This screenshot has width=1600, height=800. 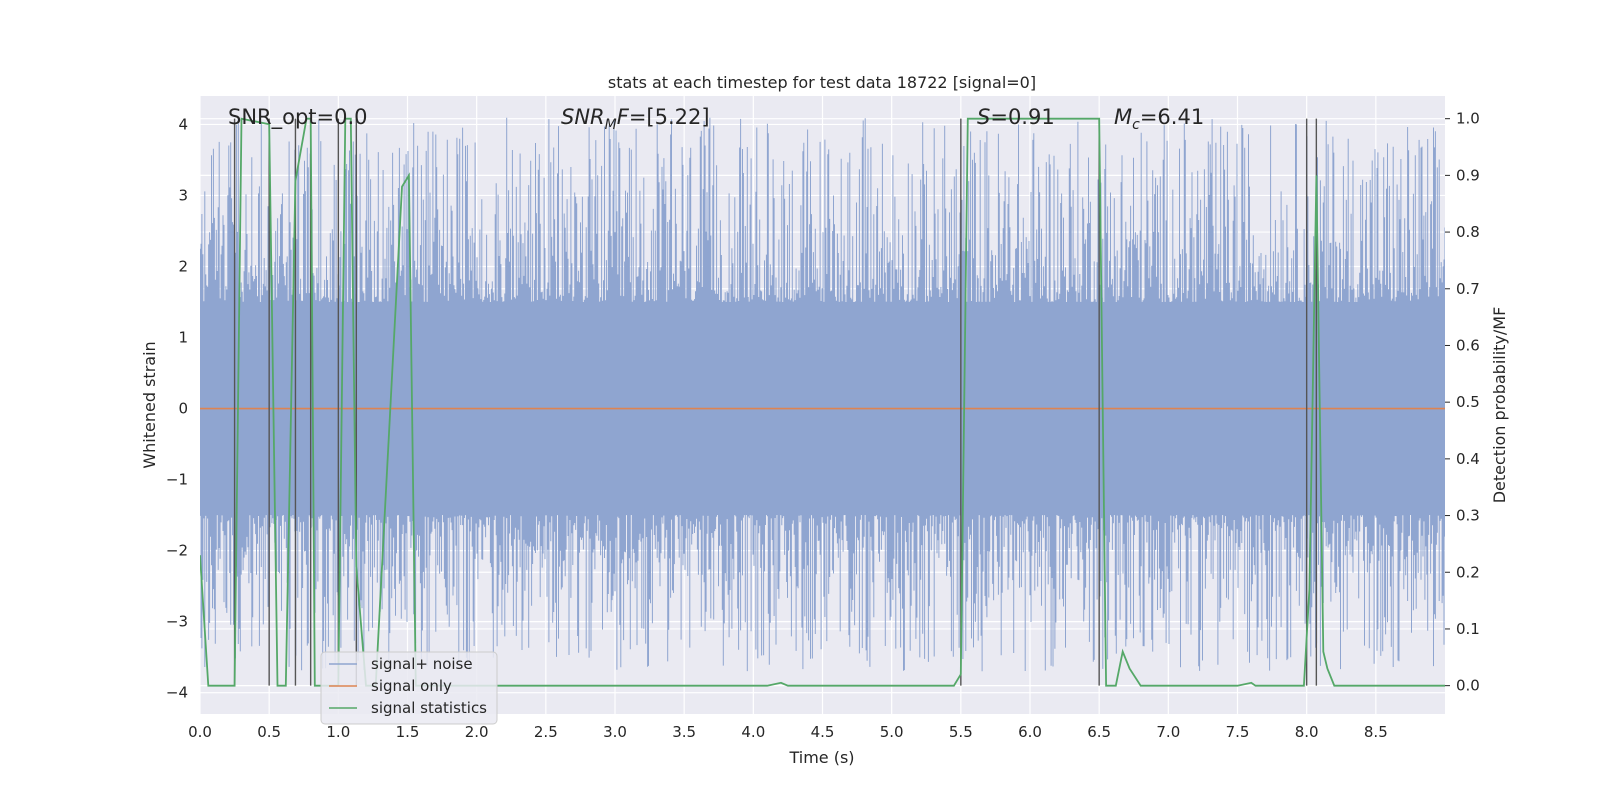 I want to click on annotation-snr-mf-value: =[5.22], so click(x=669, y=117).